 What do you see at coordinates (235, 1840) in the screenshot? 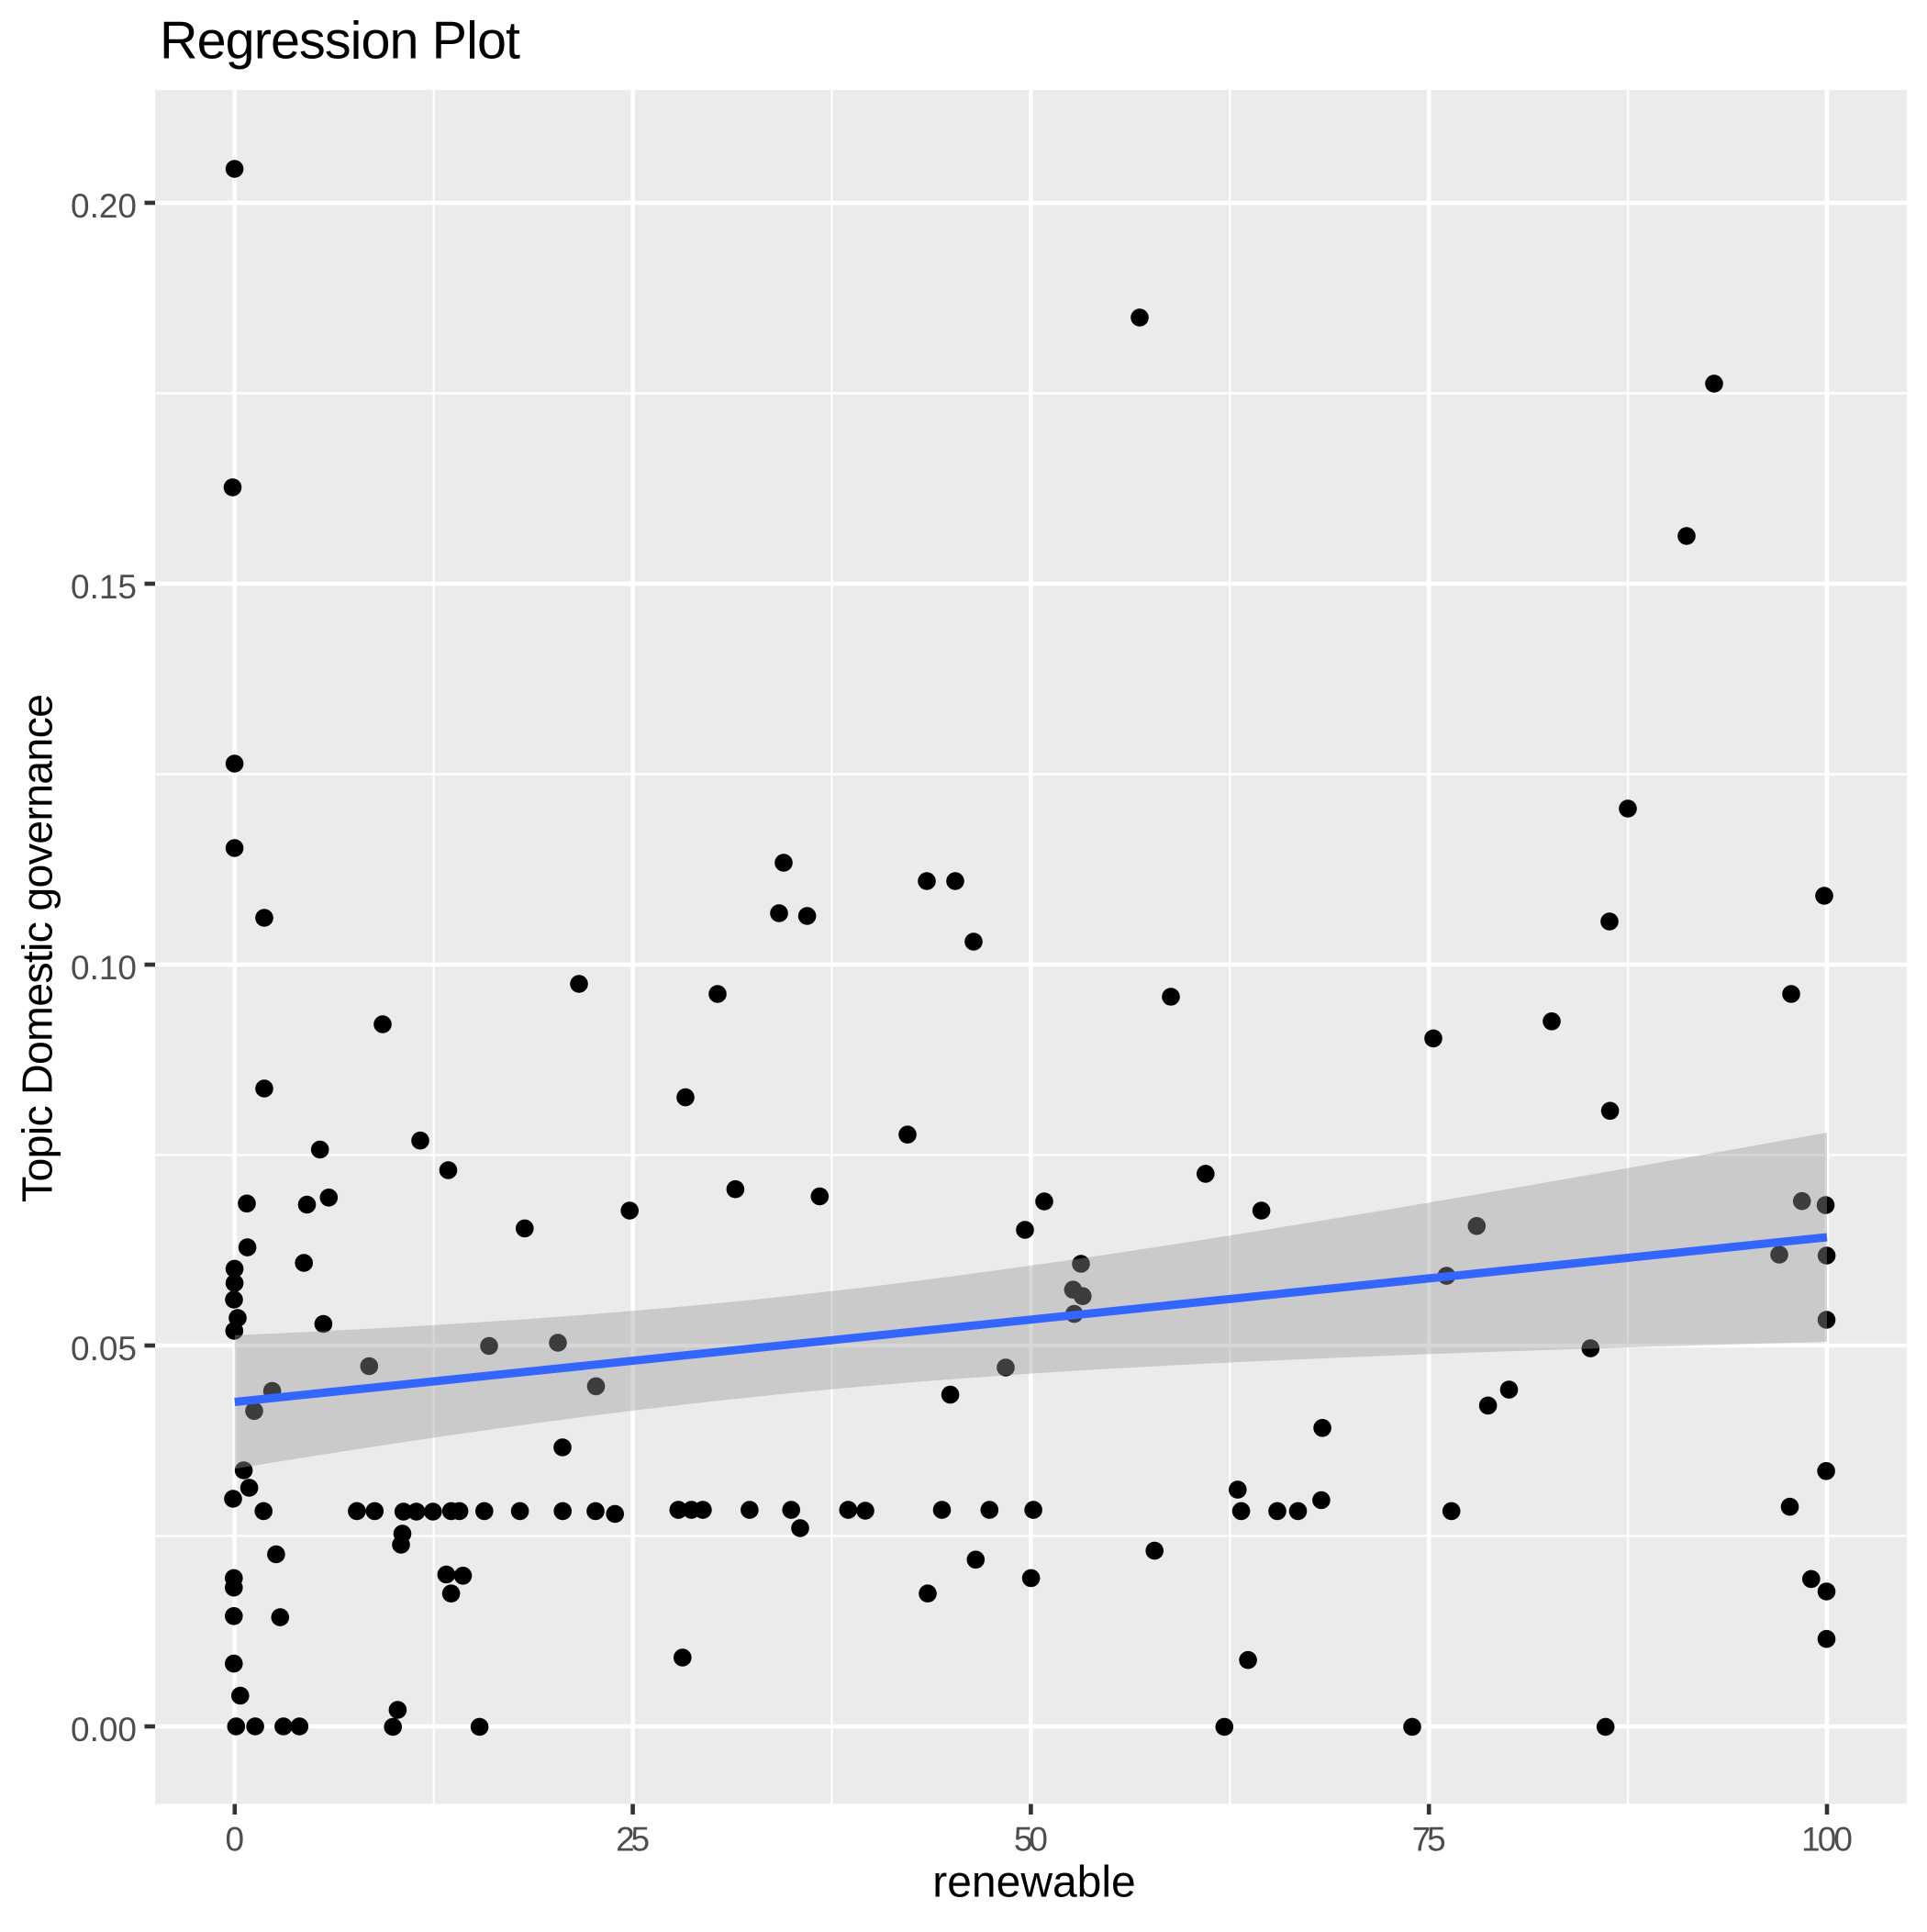
I see `svg-text: 0` at bounding box center [235, 1840].